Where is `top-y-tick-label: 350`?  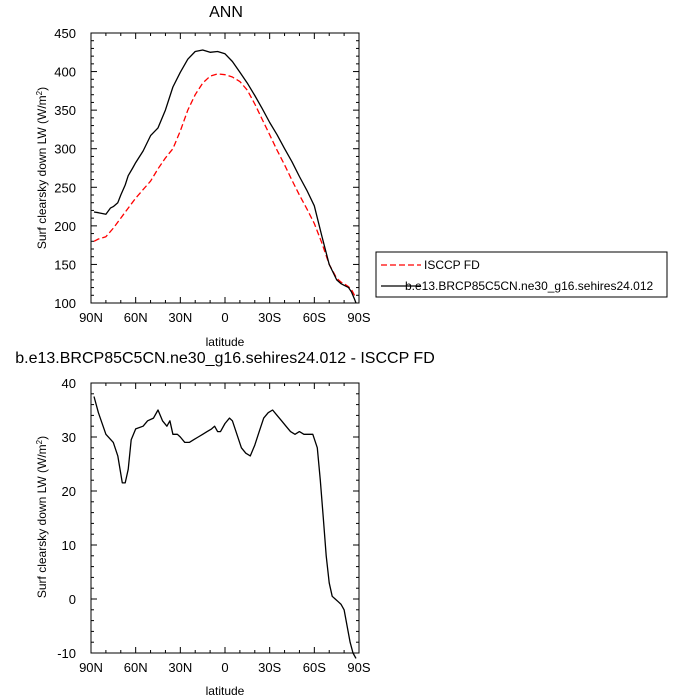
top-y-tick-label: 350 is located at coordinates (65, 110).